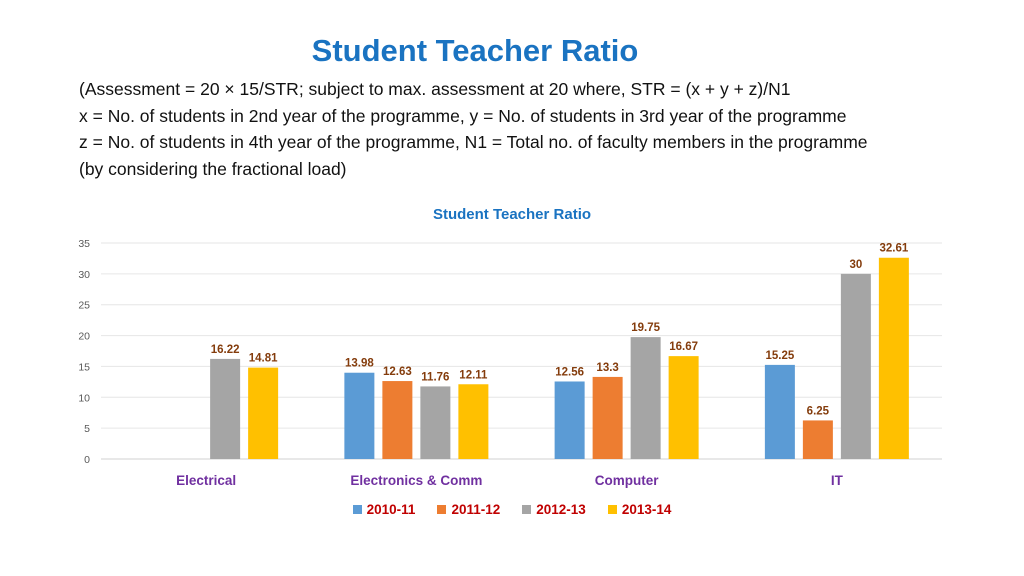 Image resolution: width=1024 pixels, height=576 pixels. I want to click on data-label: 32.61, so click(893, 249).